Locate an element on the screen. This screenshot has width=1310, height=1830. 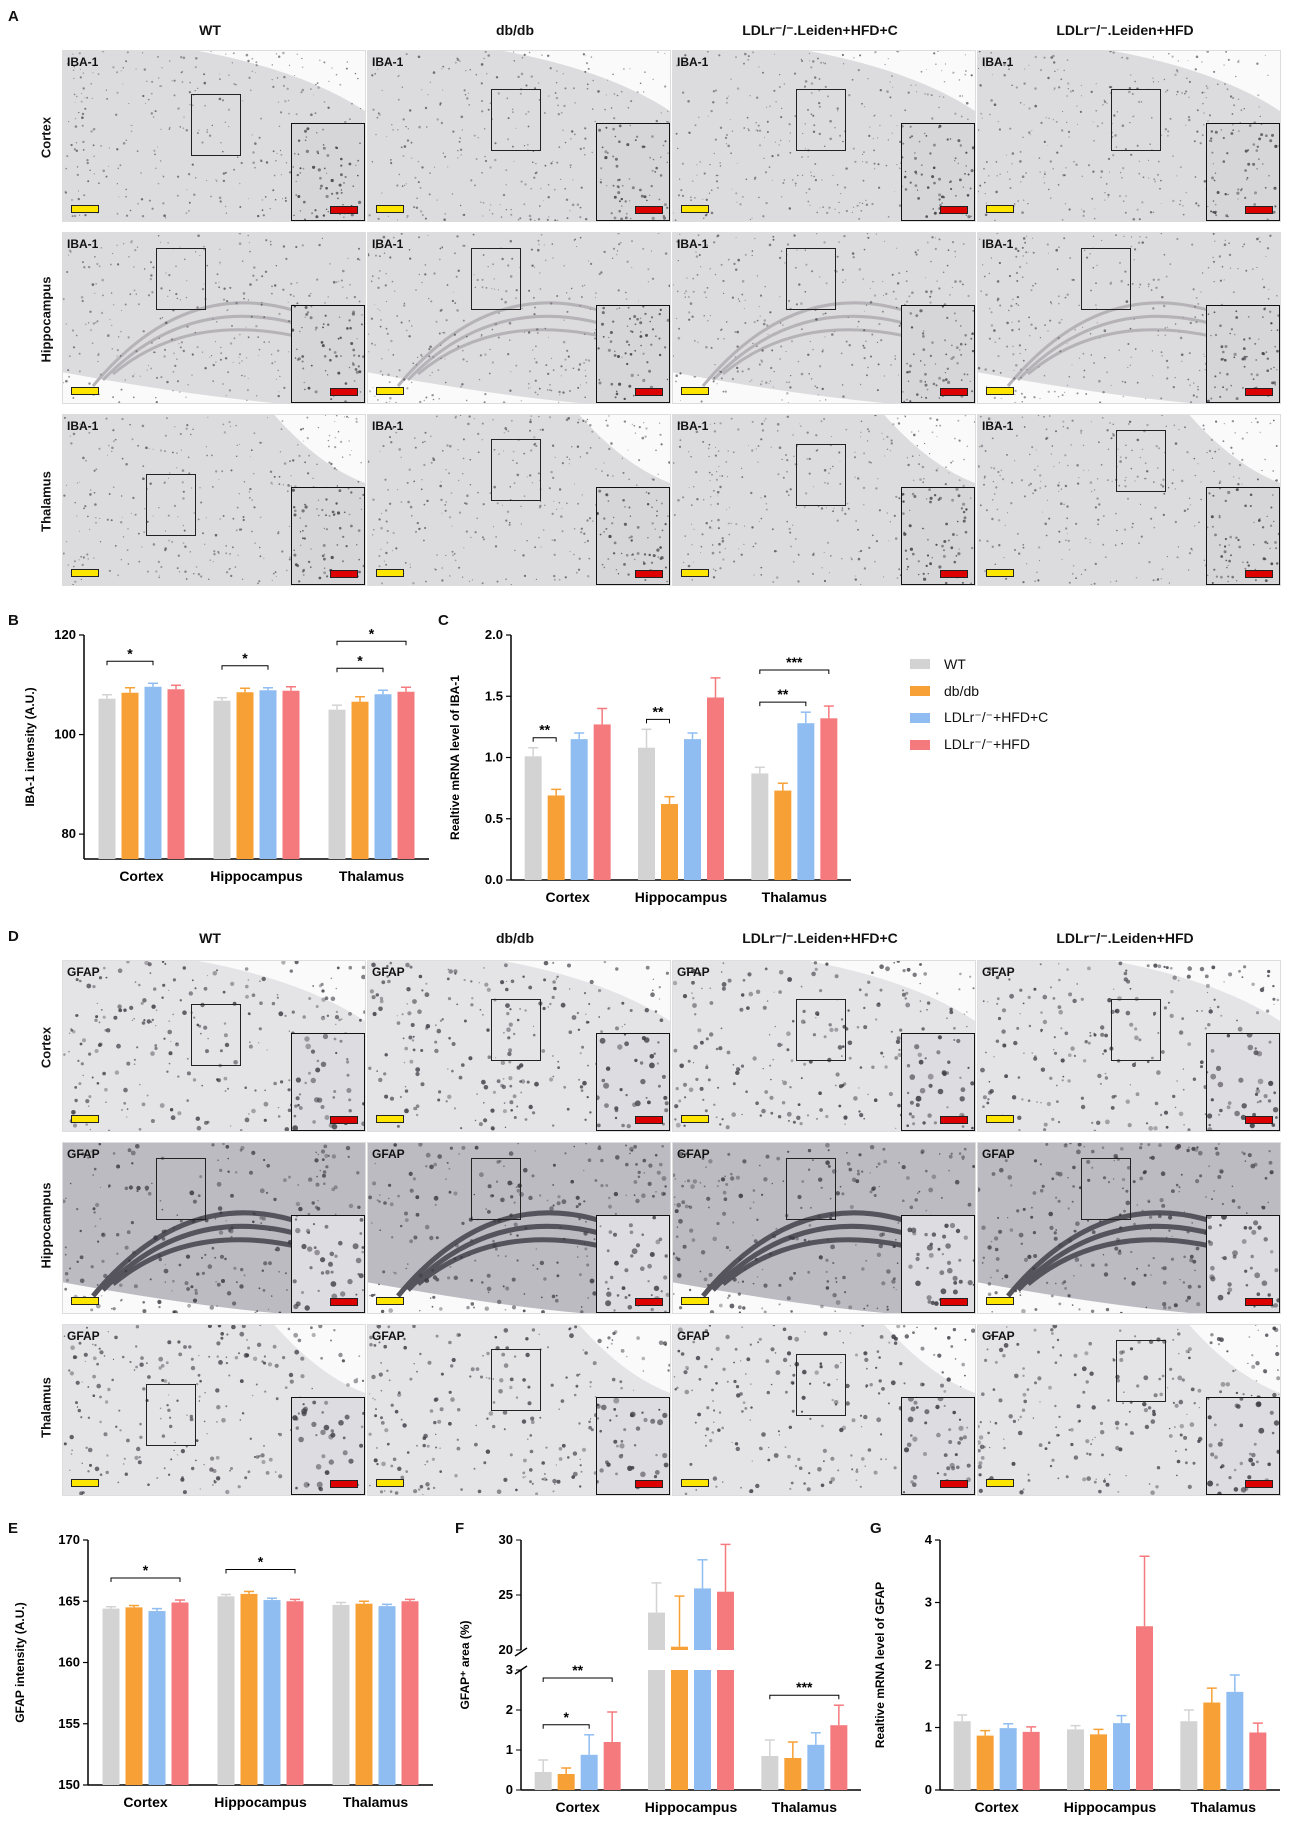
legend-label: db/db is located at coordinates (962, 690).